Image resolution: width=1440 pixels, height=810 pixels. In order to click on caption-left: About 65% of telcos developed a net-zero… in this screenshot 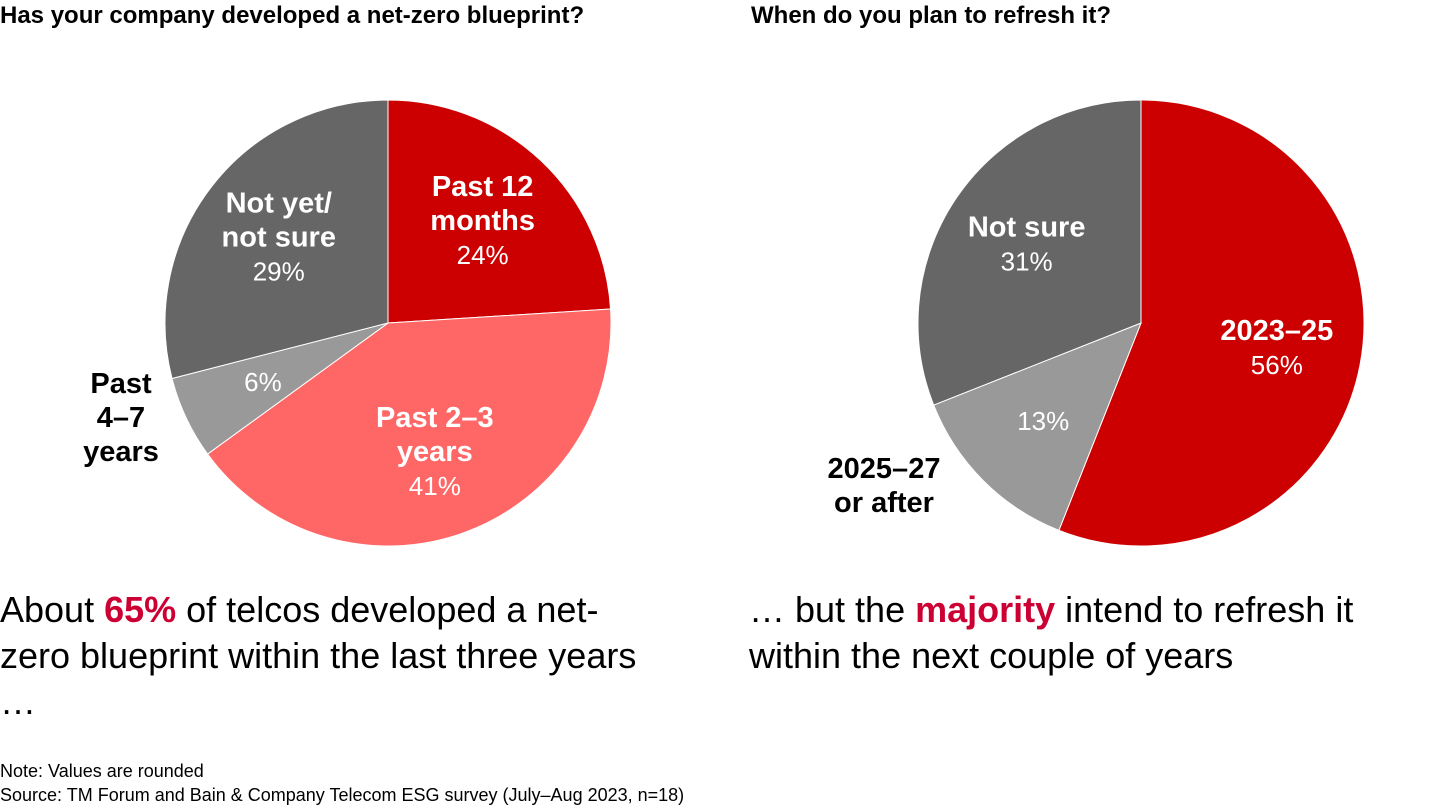, I will do `click(320, 656)`.